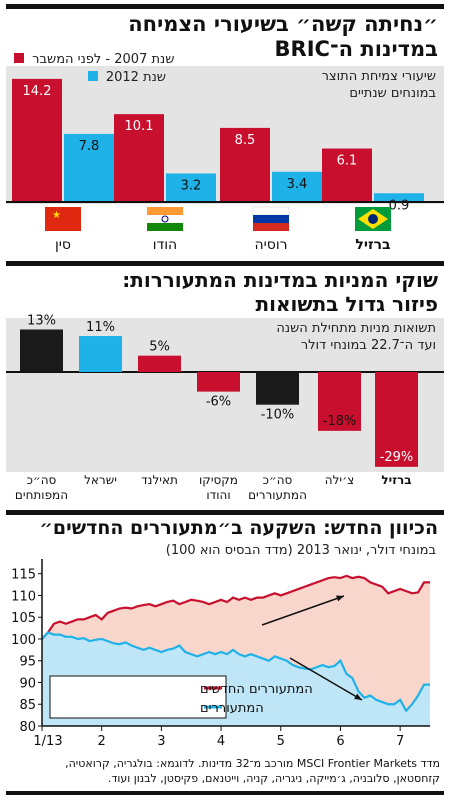 The height and width of the screenshot is (801, 450). I want to click on y-tick-label: 110, so click(23, 596).